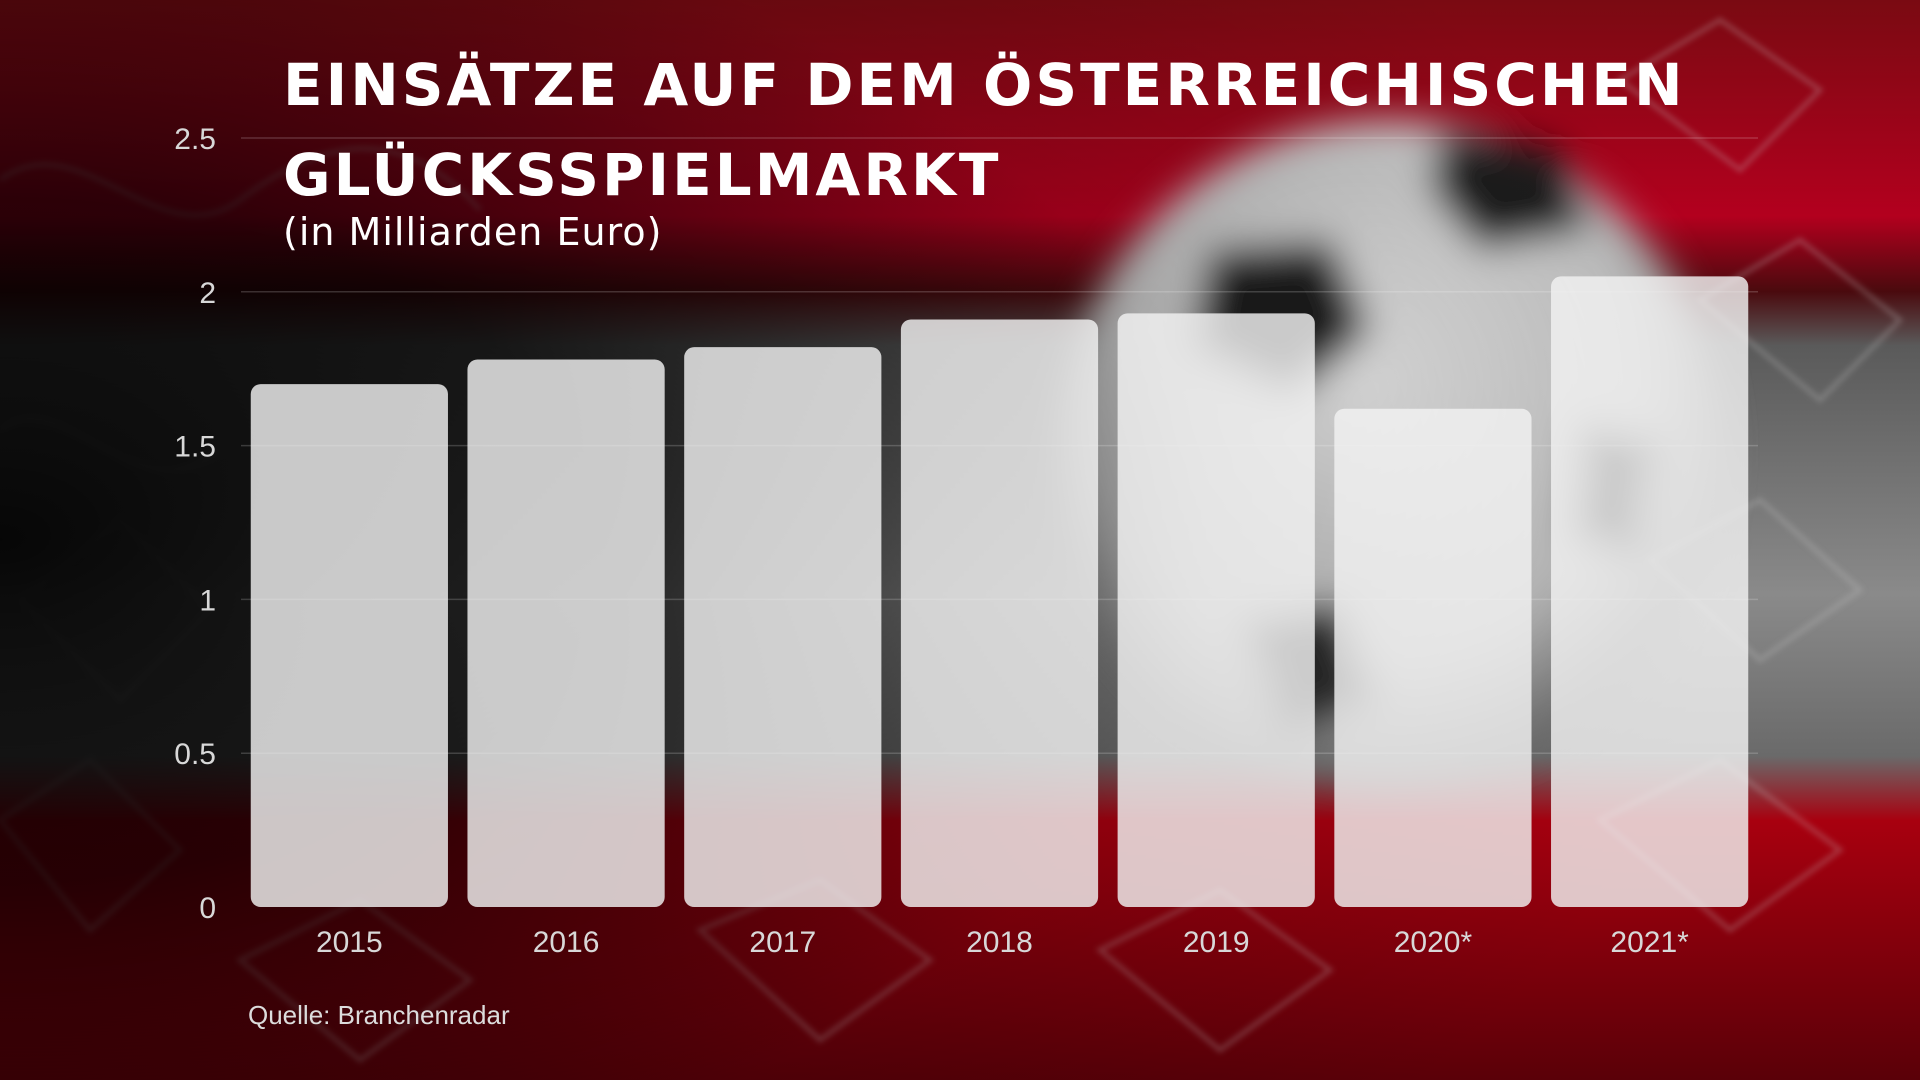 Image resolution: width=1920 pixels, height=1080 pixels. Describe the element at coordinates (1433, 657) in the screenshot. I see `bar-2020` at that location.